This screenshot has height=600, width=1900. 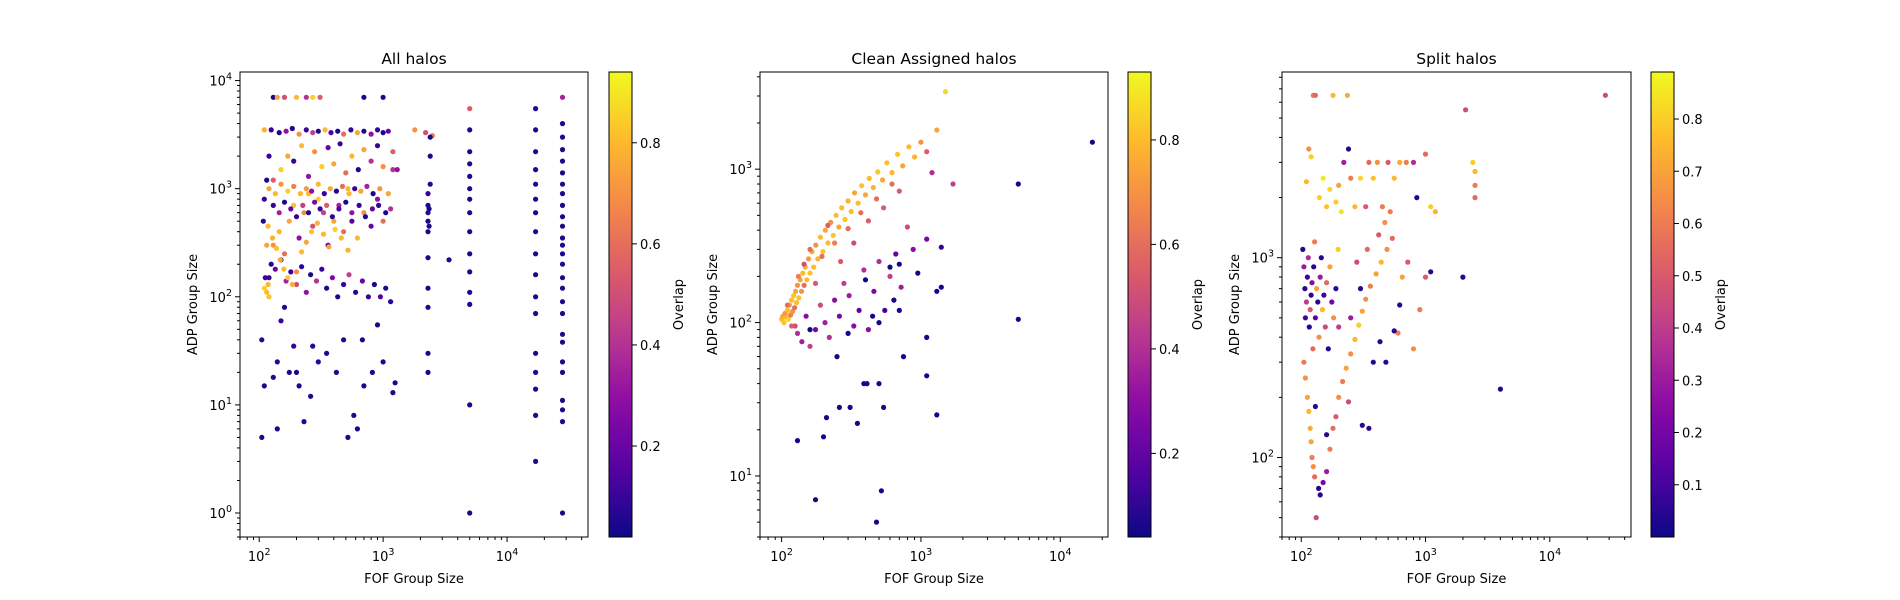 What do you see at coordinates (713, 304) in the screenshot?
I see `y-axis-label: ADP Group Size` at bounding box center [713, 304].